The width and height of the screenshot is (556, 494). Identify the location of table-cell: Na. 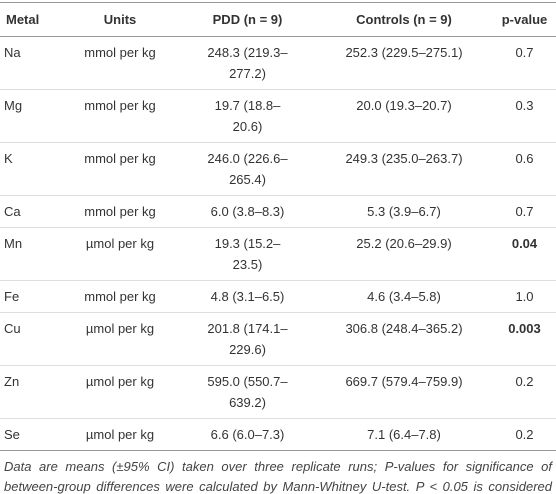
(30, 63).